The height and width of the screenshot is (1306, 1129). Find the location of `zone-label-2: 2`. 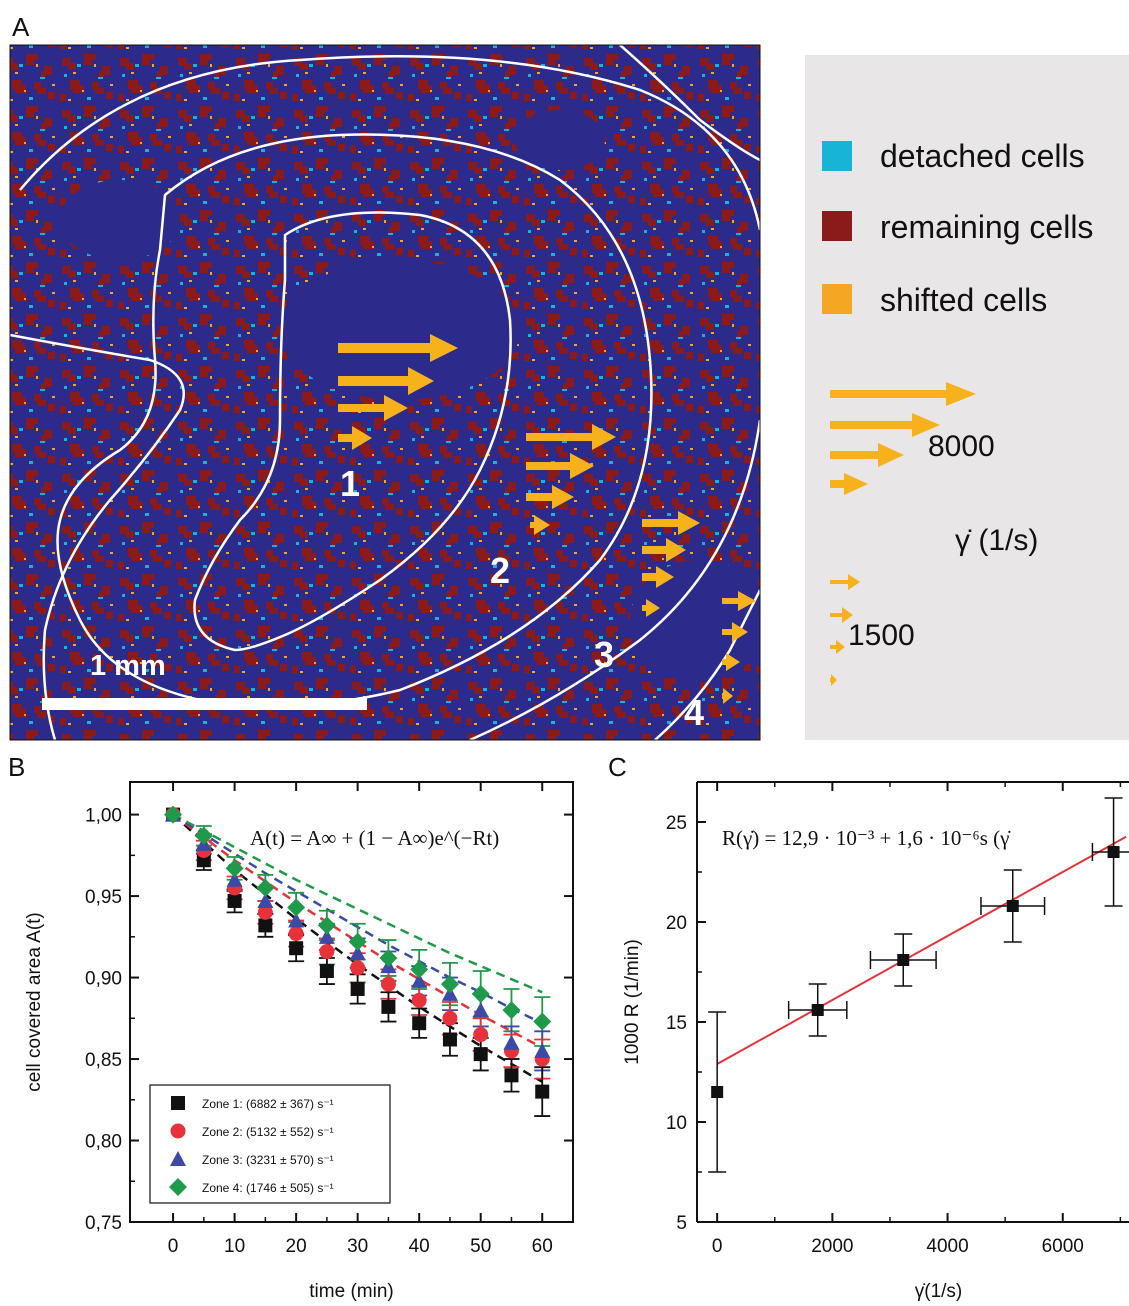

zone-label-2: 2 is located at coordinates (500, 570).